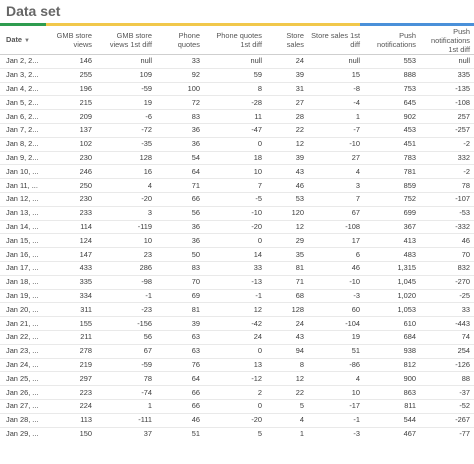 The width and height of the screenshot is (474, 464). Describe the element at coordinates (33, 11) in the screenshot. I see `page-title: Data set` at that location.